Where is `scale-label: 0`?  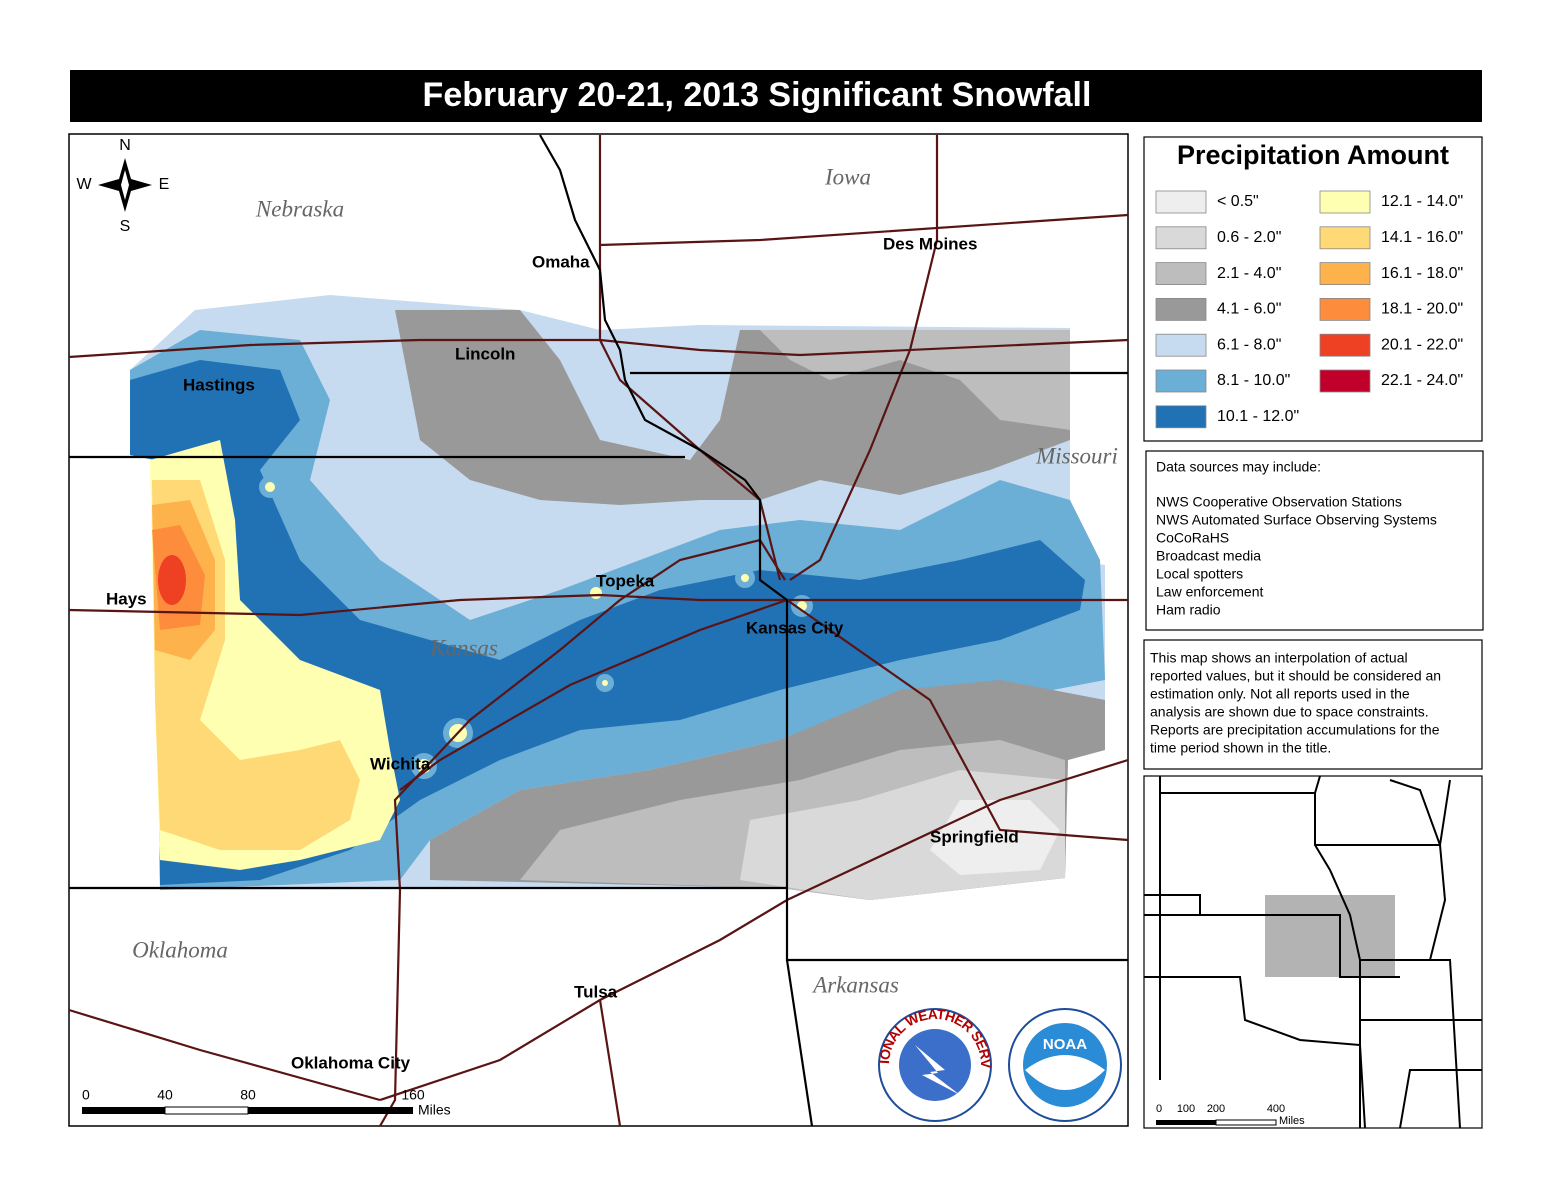 scale-label: 0 is located at coordinates (86, 1095).